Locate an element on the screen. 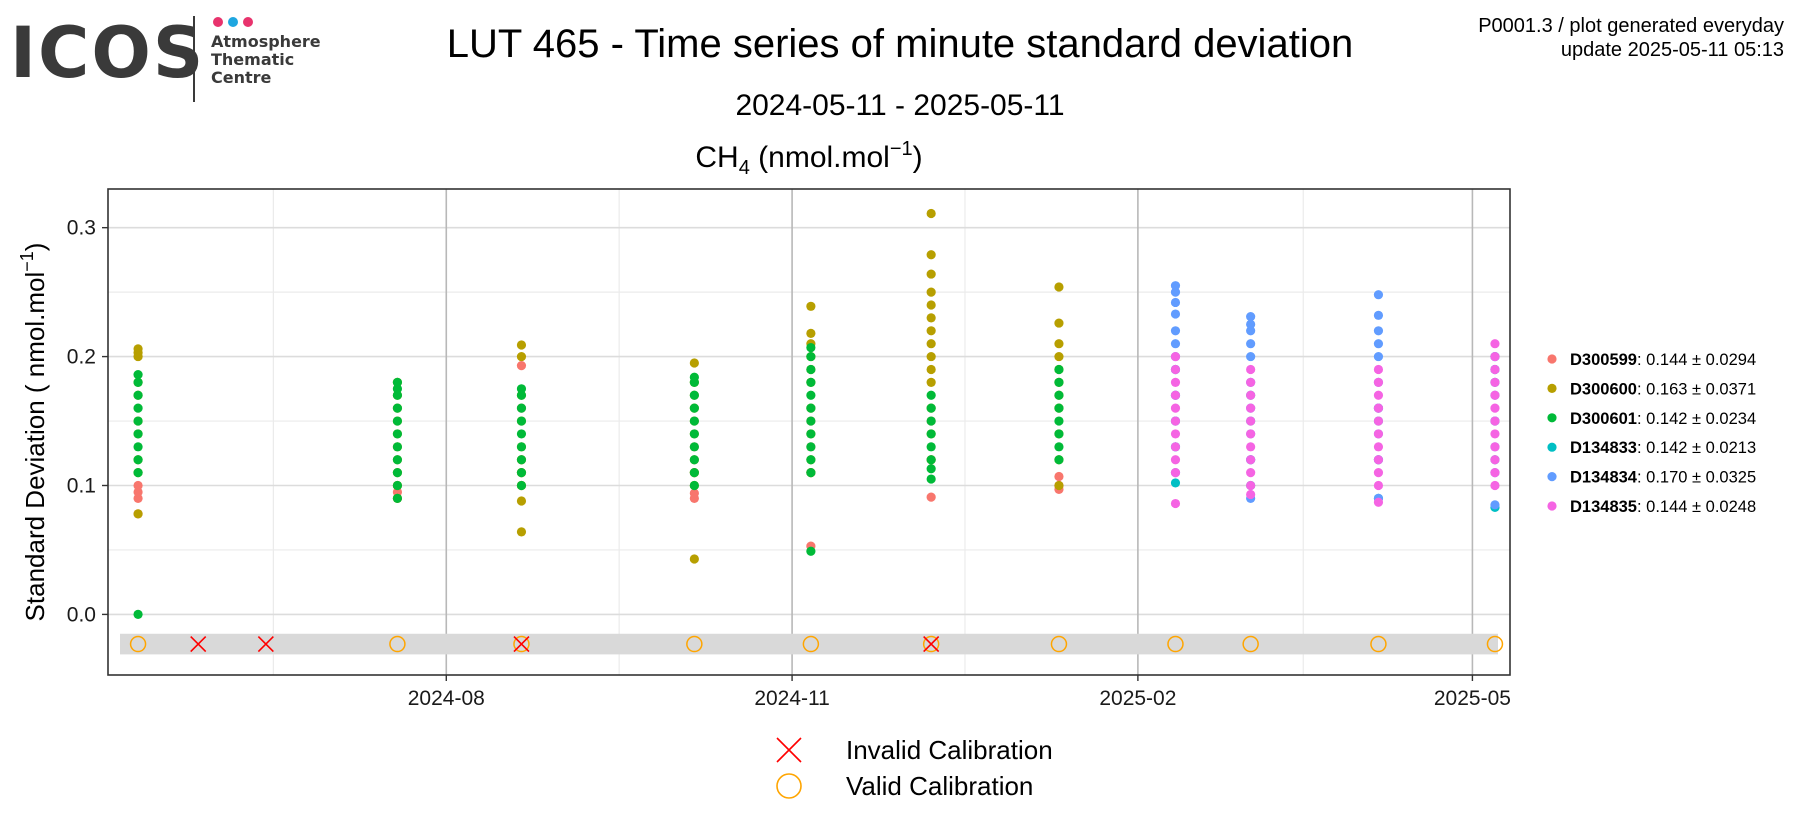 This screenshot has height=825, width=1800. data-point-D134833 is located at coordinates (1175, 483).